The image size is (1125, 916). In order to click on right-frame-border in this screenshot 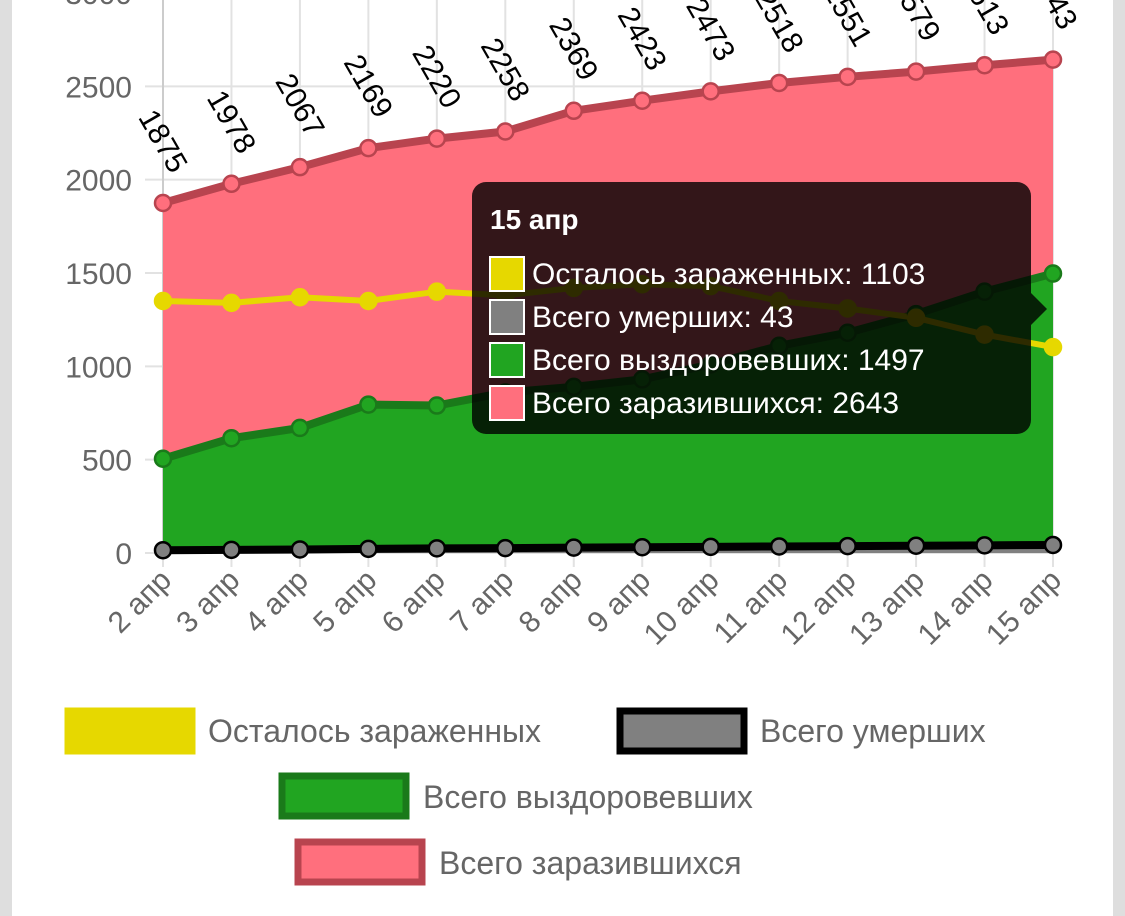, I will do `click(1119, 458)`.